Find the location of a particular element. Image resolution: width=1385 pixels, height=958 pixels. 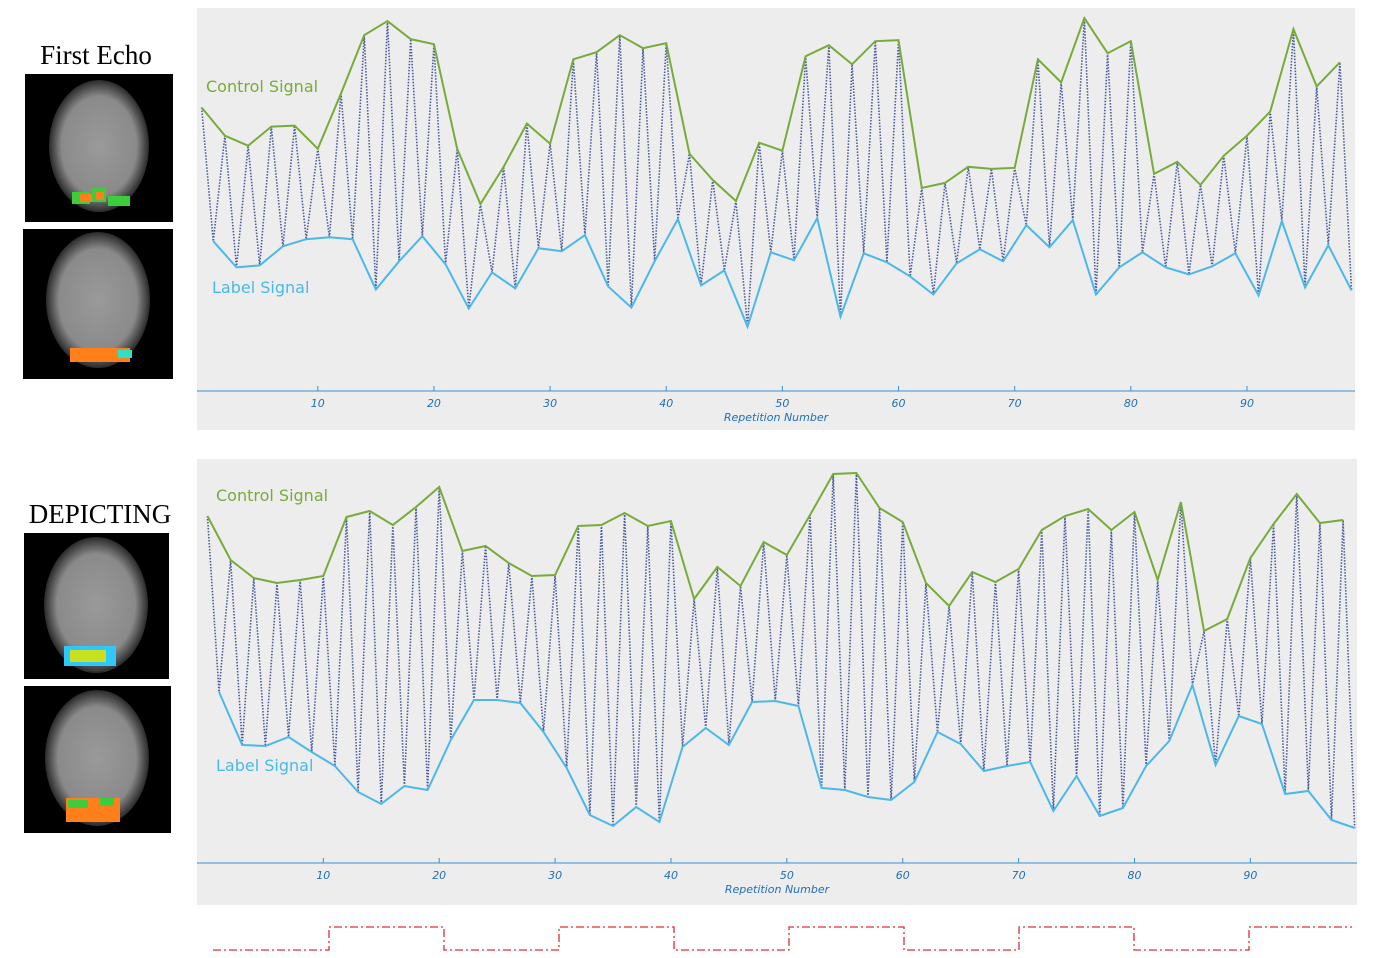

panel-label: First Echo is located at coordinates (96, 55).